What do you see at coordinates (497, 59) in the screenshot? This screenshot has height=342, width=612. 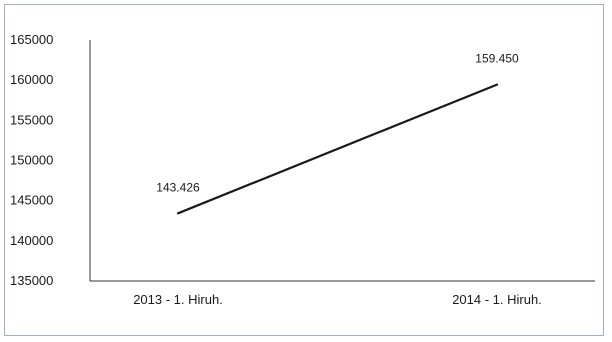 I see `data-label: 159.450` at bounding box center [497, 59].